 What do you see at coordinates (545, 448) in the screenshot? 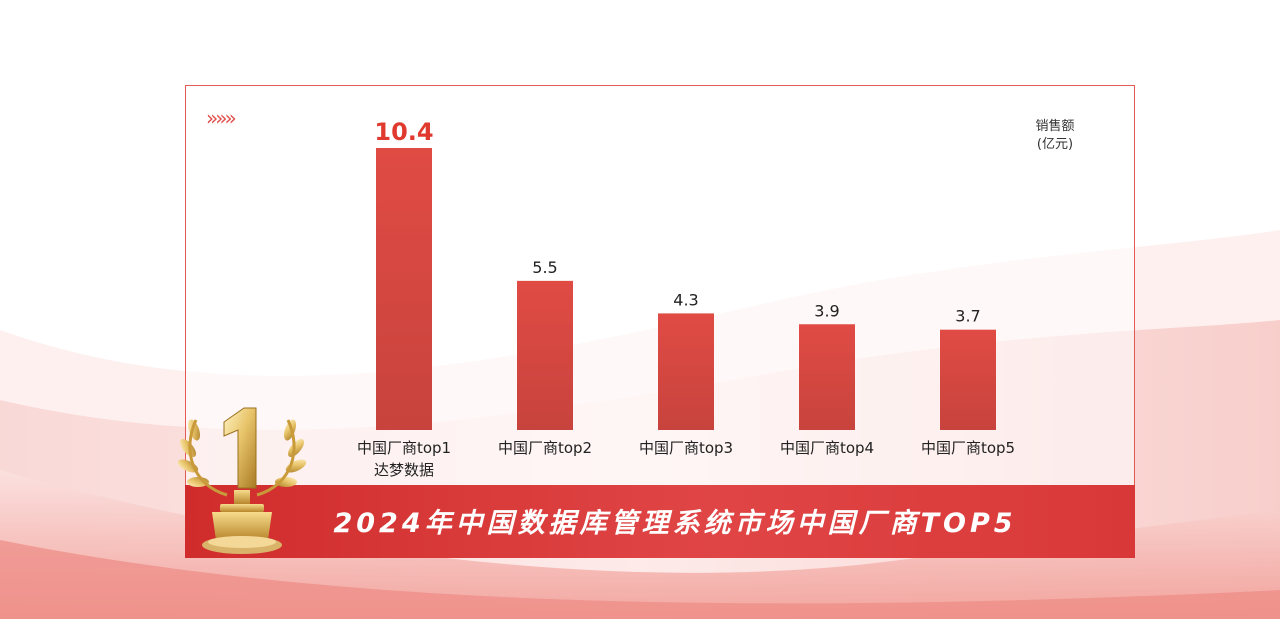
I see `category-label-2: 中国厂商top2` at bounding box center [545, 448].